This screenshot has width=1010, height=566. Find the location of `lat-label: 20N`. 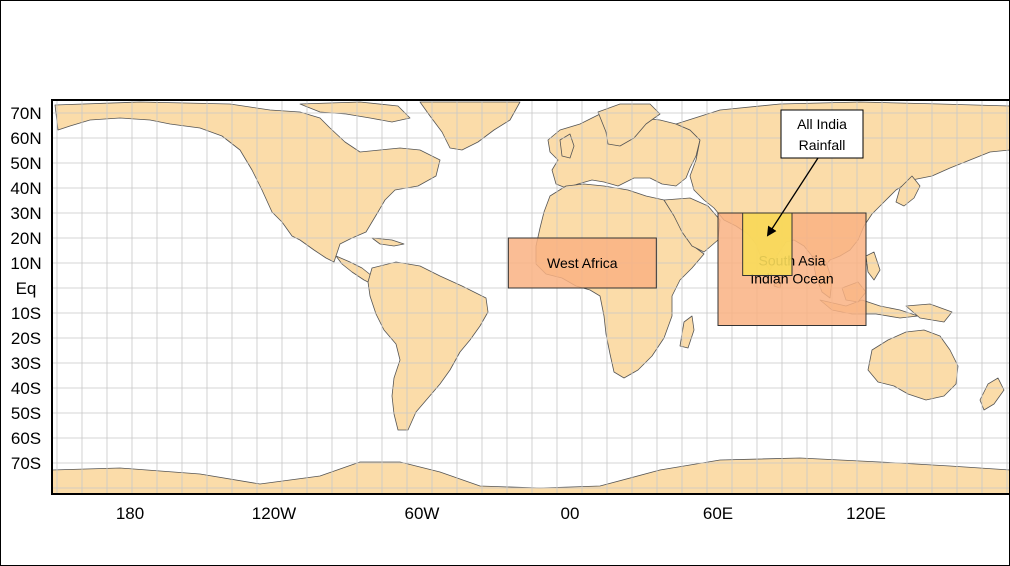

lat-label: 20N is located at coordinates (25, 238).